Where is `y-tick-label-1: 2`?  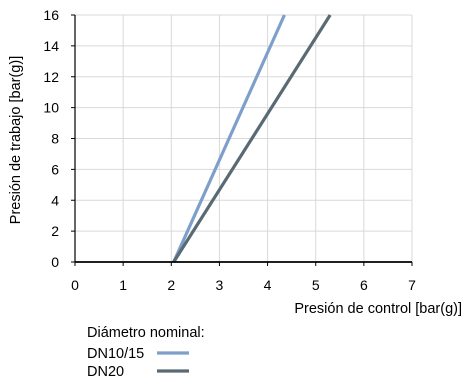 y-tick-label-1: 2 is located at coordinates (55, 231).